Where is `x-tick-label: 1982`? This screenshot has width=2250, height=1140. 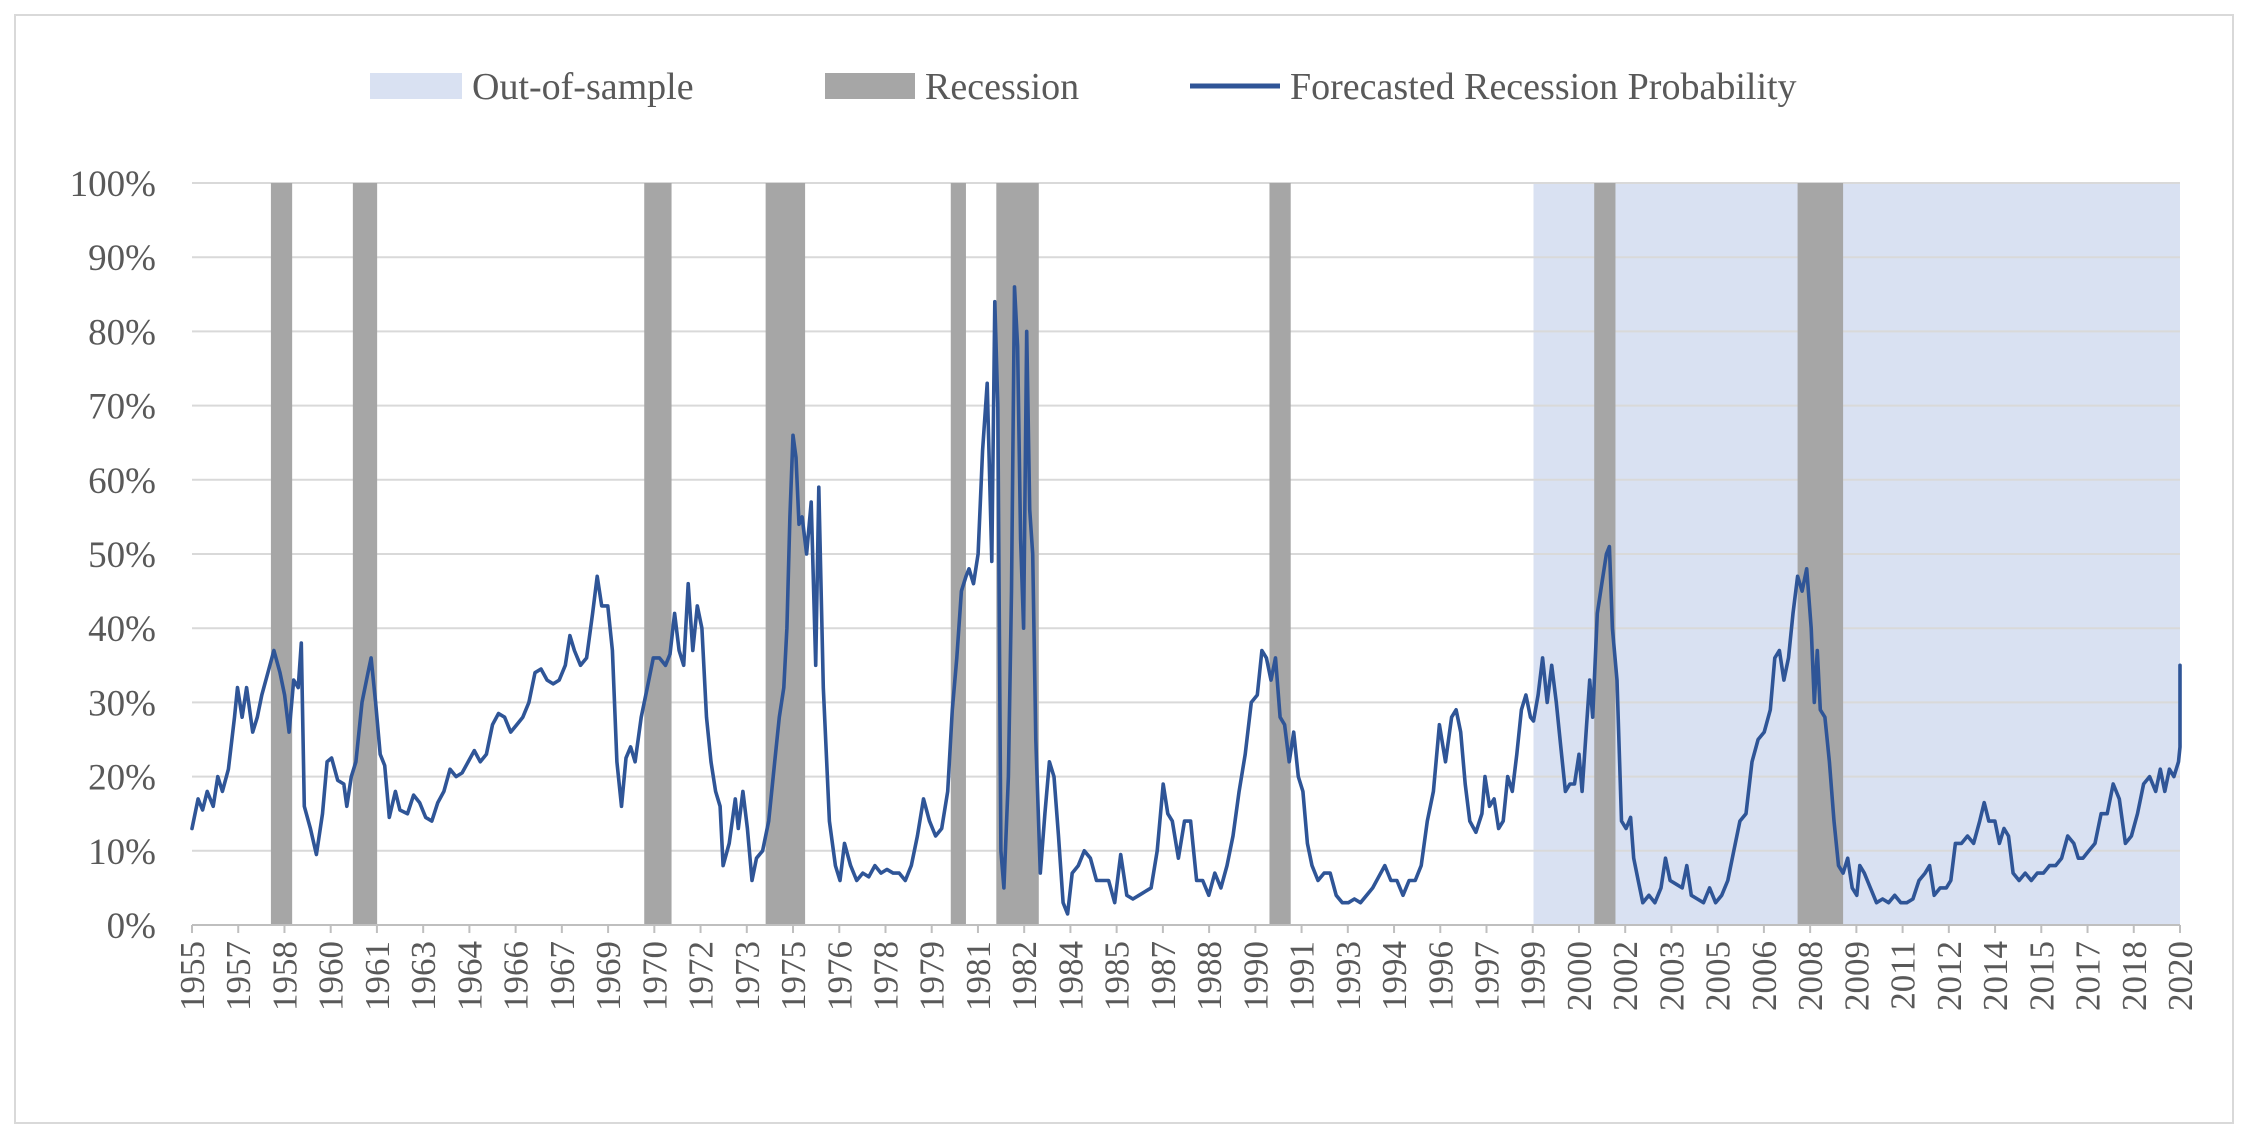
x-tick-label: 1982 is located at coordinates (1024, 976).